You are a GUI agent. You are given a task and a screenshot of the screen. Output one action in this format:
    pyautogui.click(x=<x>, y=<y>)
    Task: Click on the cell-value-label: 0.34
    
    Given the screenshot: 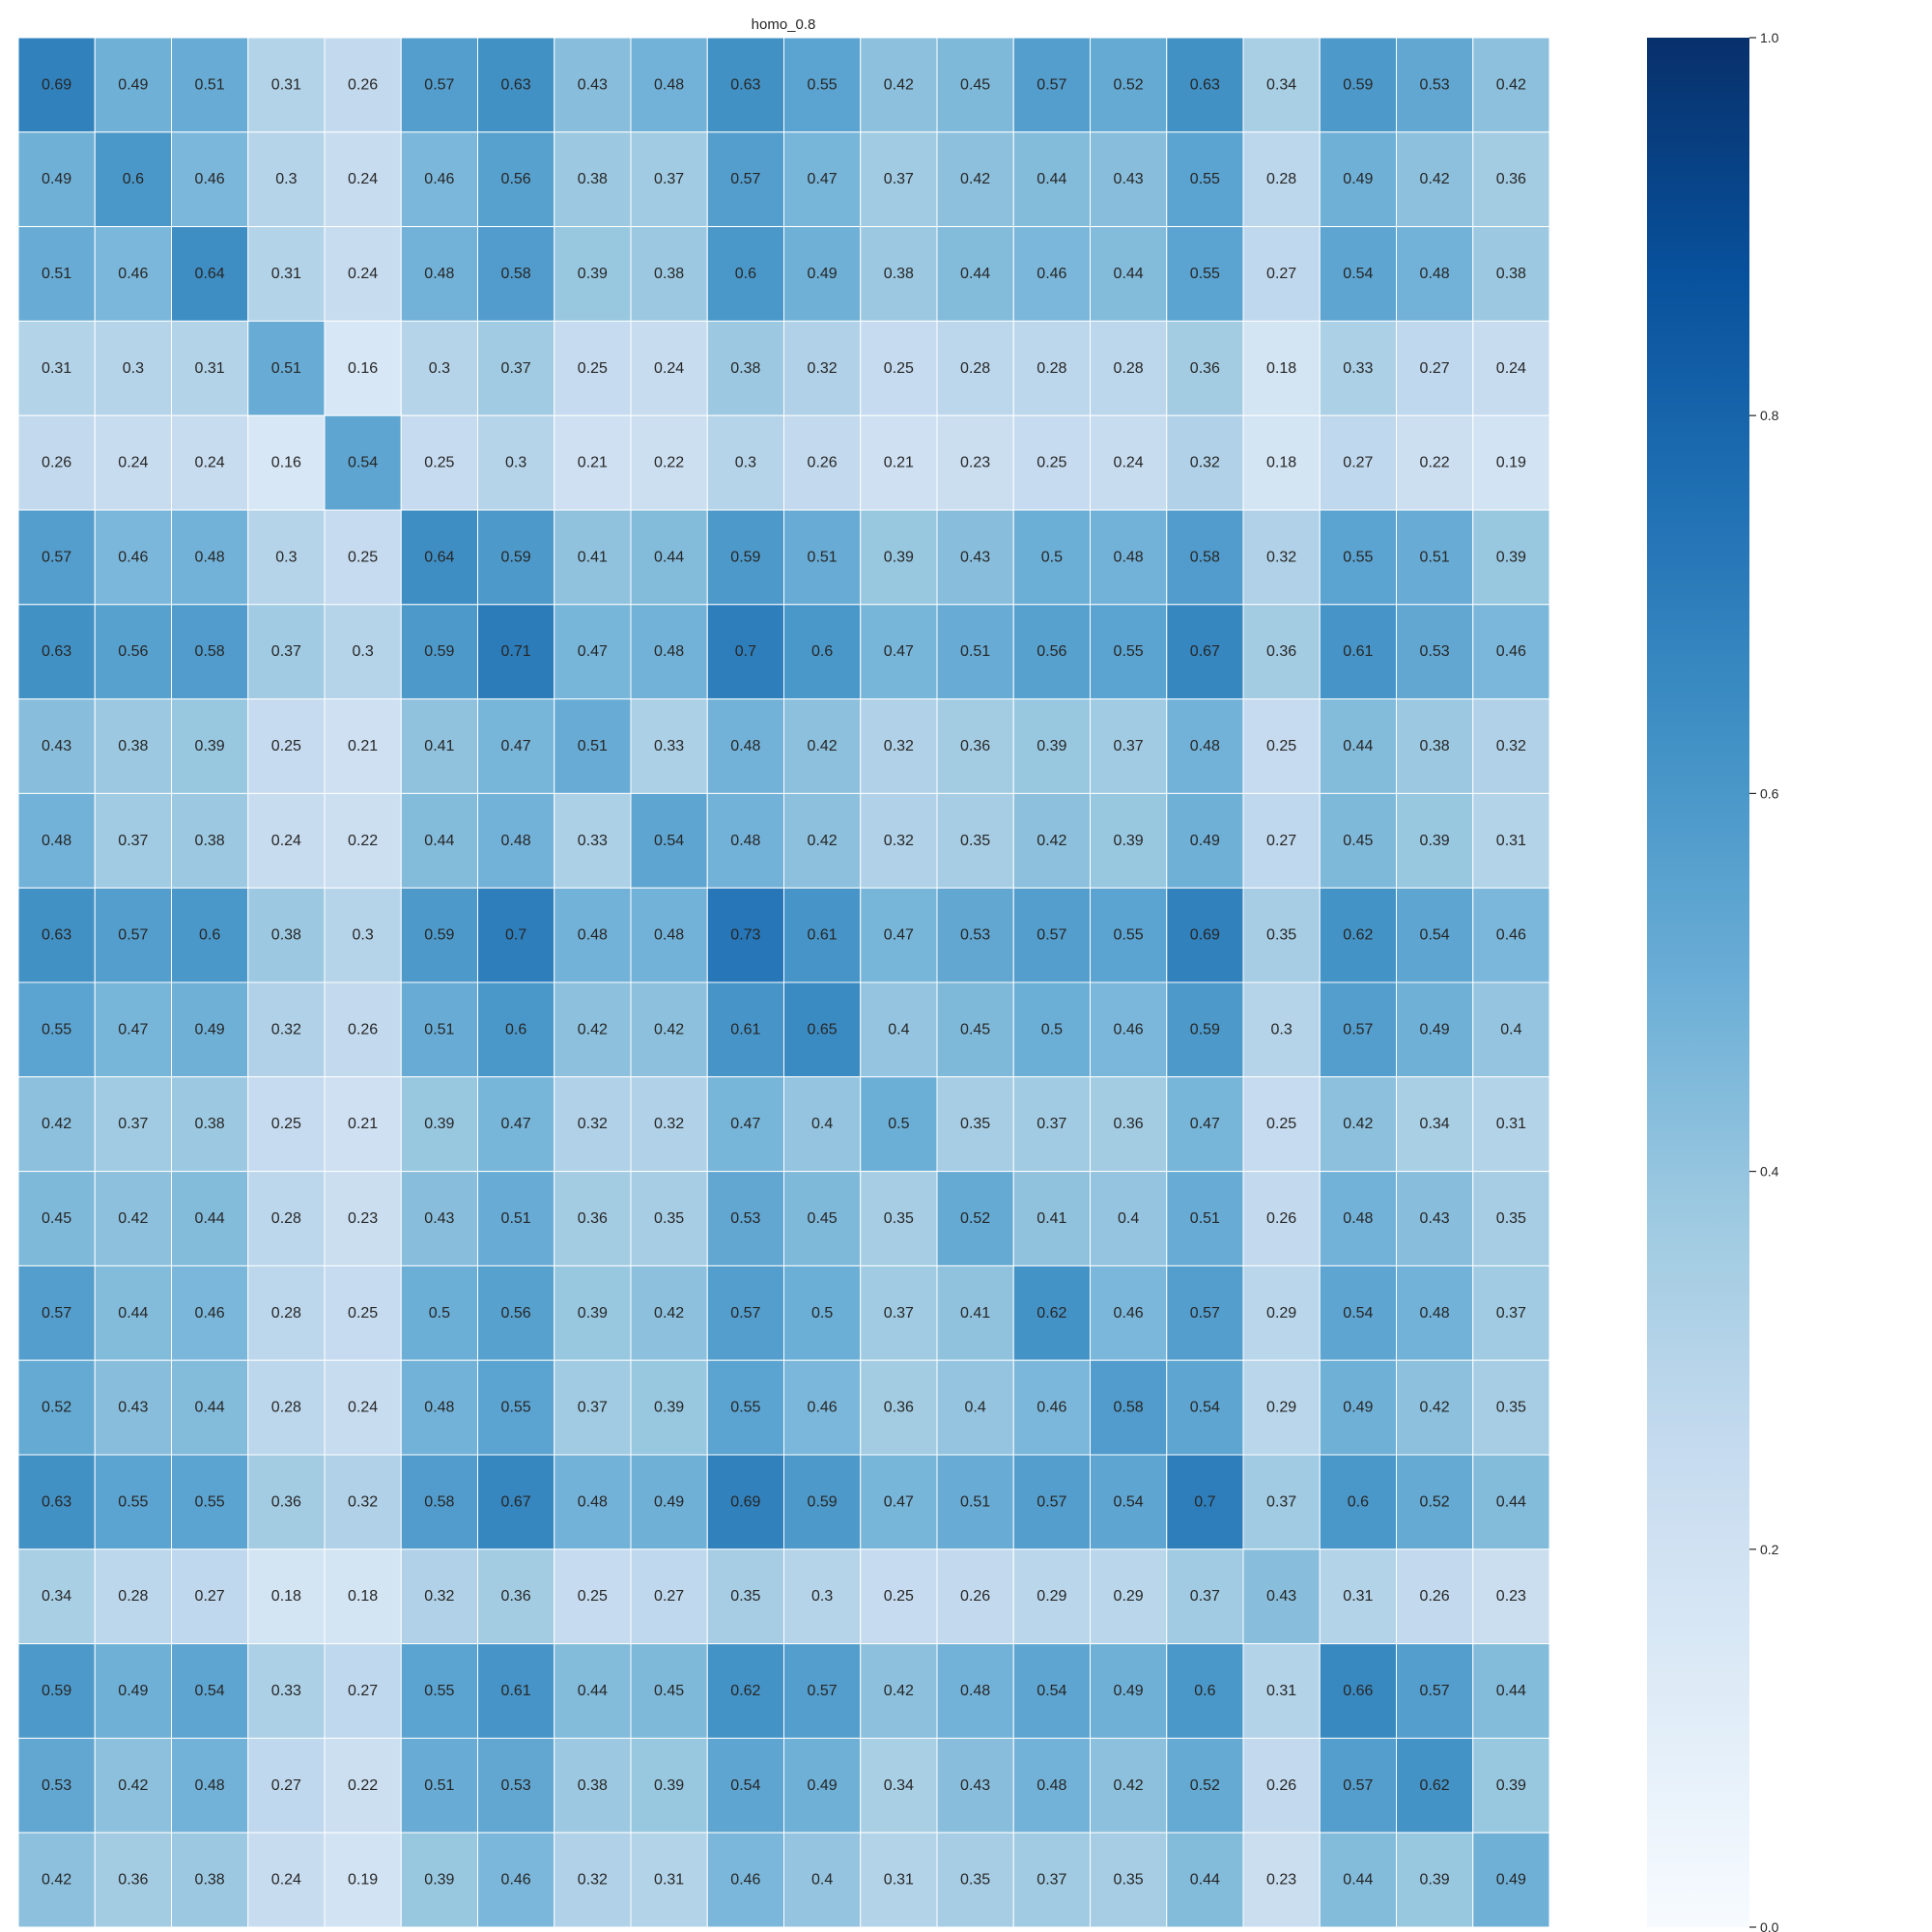 What is the action you would take?
    pyautogui.click(x=1281, y=84)
    